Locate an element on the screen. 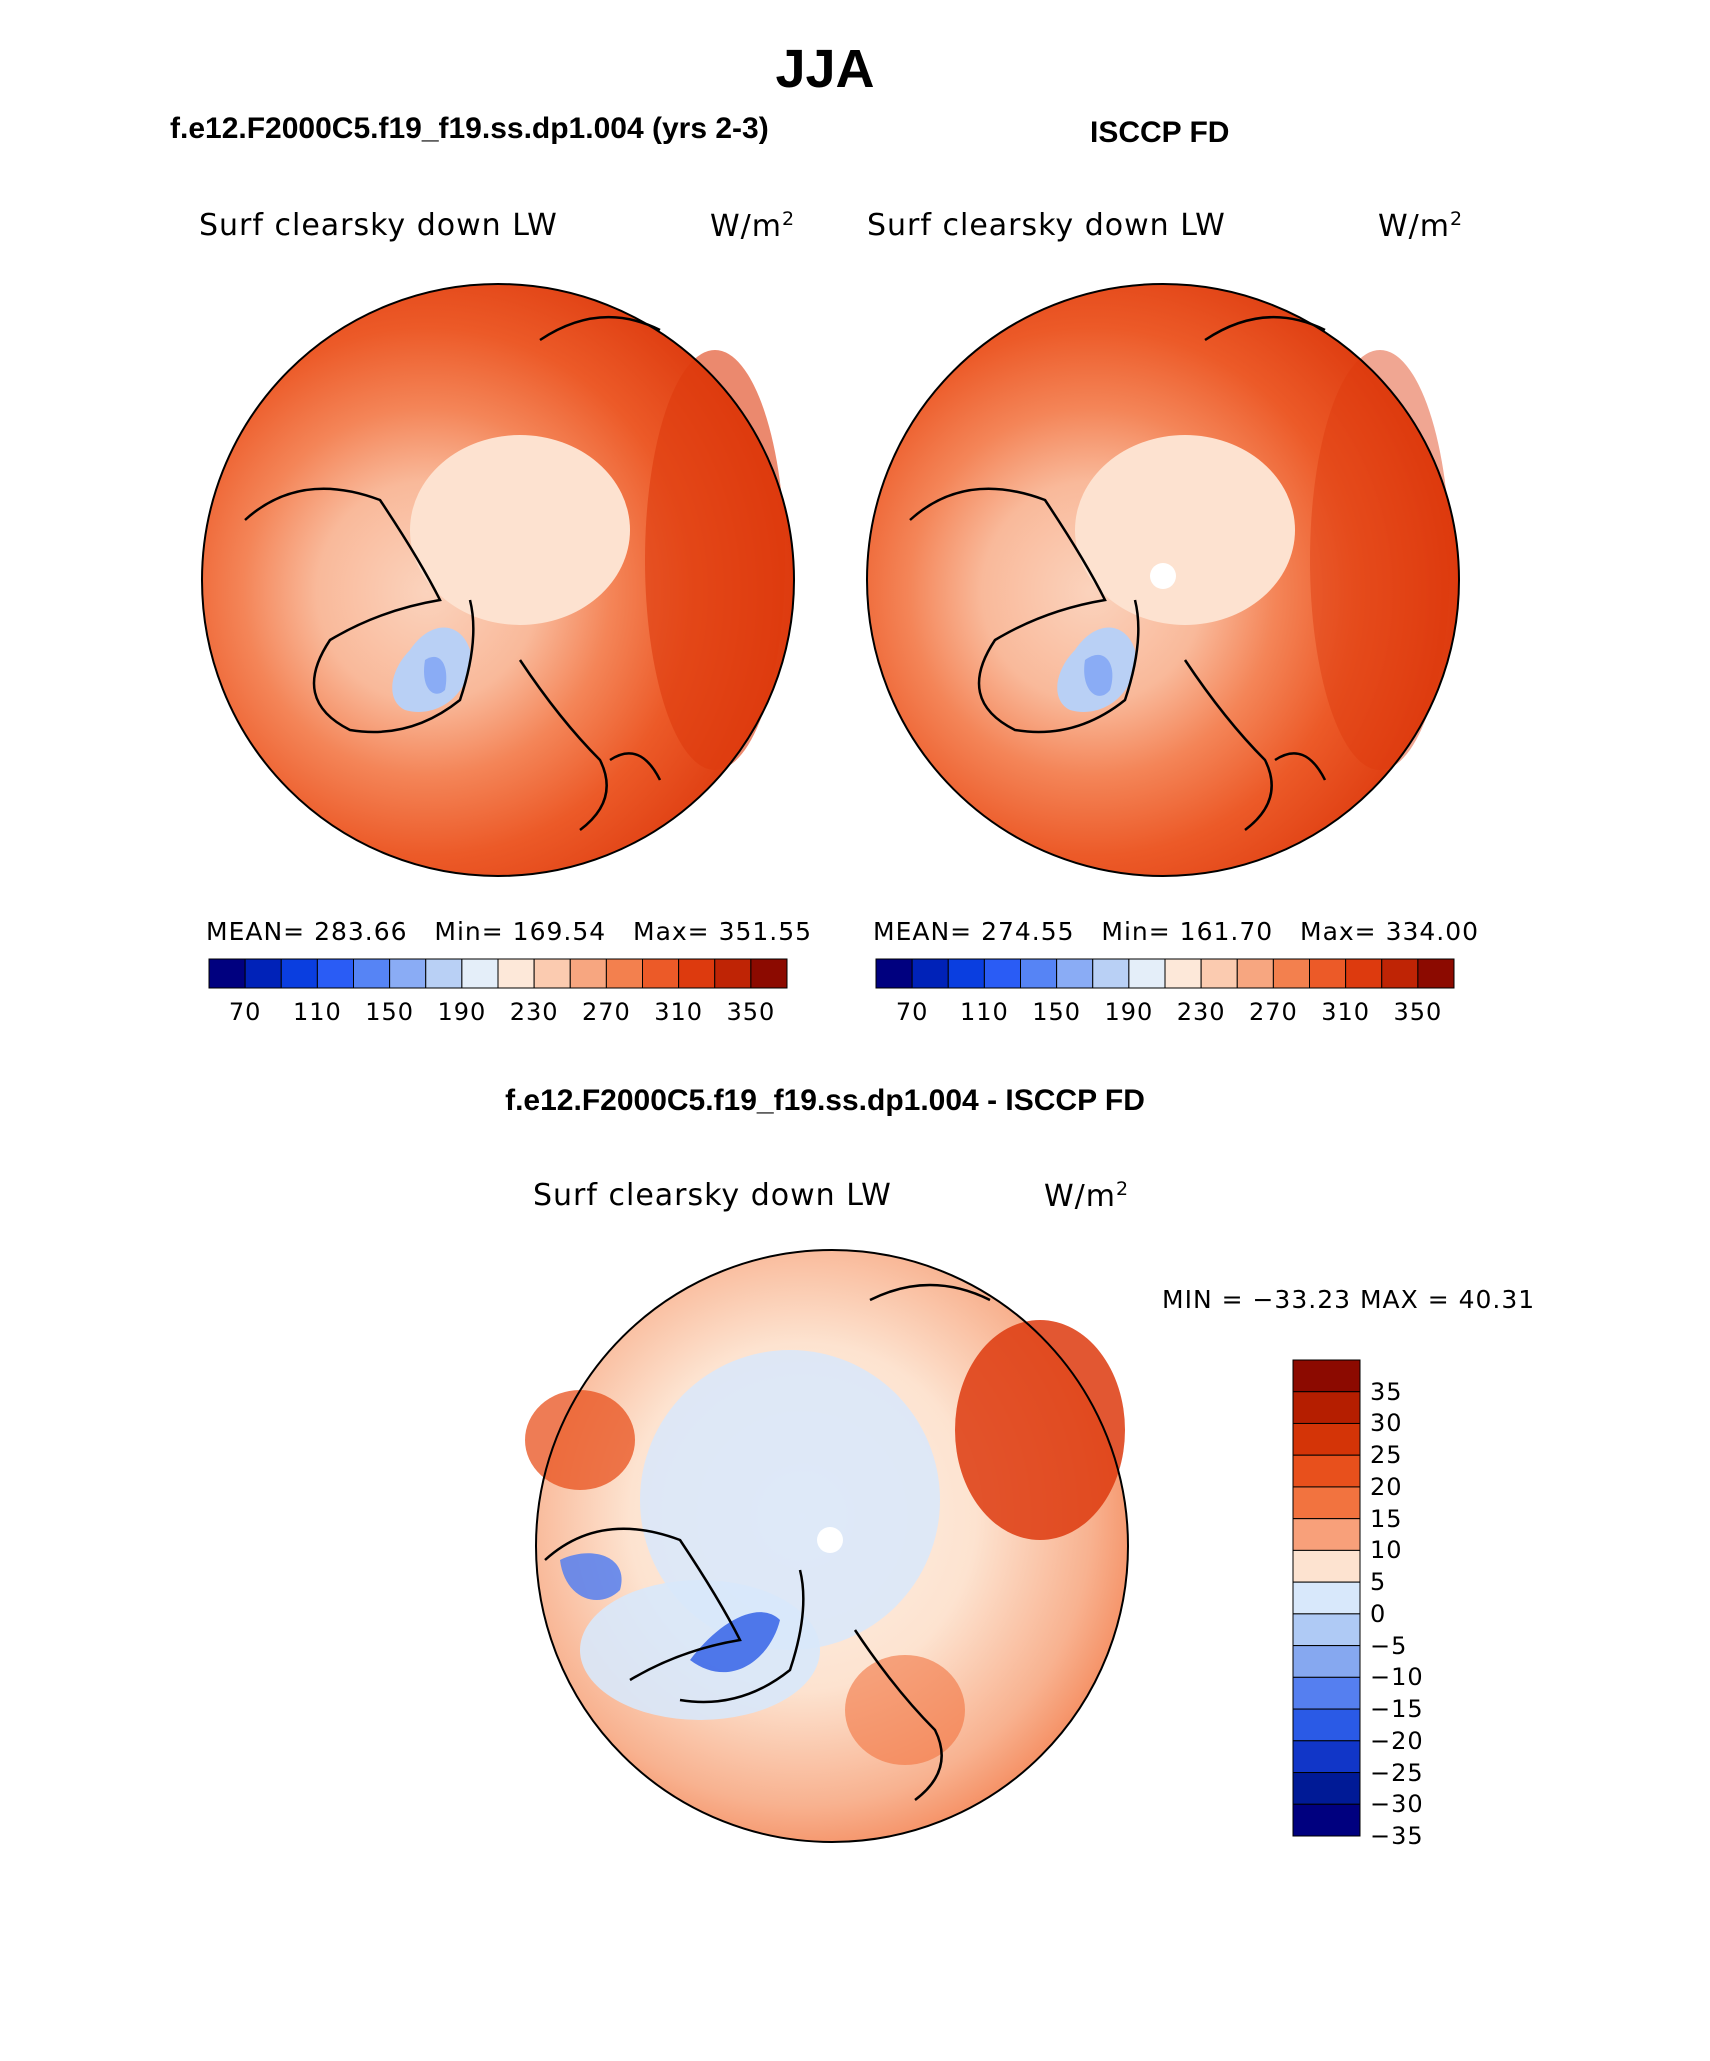  obs-colorbar is located at coordinates (1165, 973).